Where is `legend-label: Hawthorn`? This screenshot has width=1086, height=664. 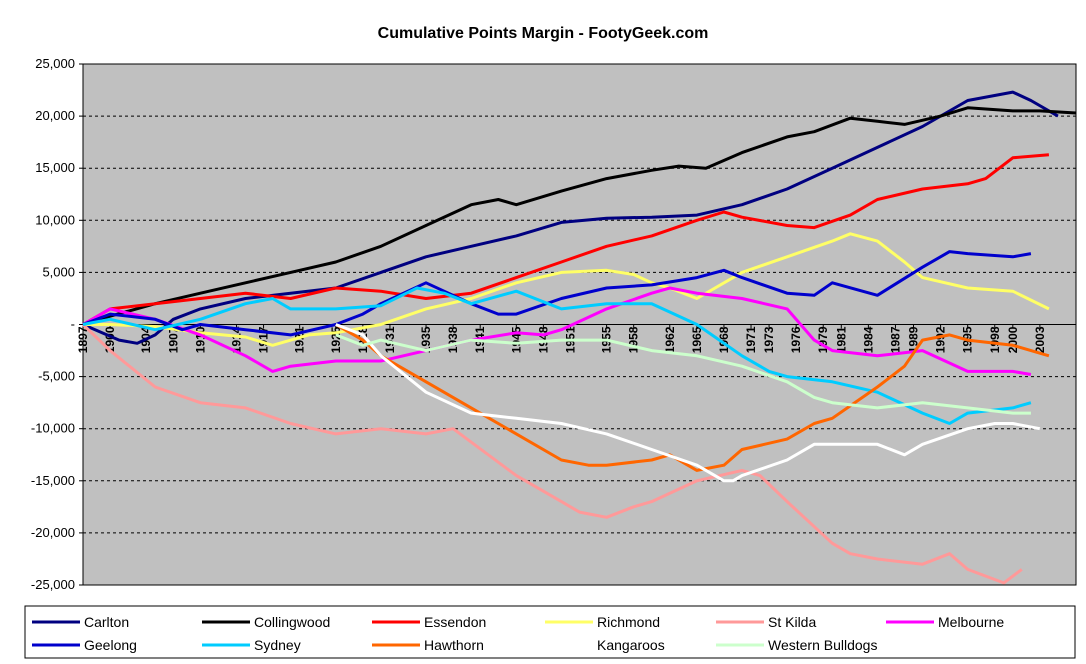 legend-label: Hawthorn is located at coordinates (454, 645).